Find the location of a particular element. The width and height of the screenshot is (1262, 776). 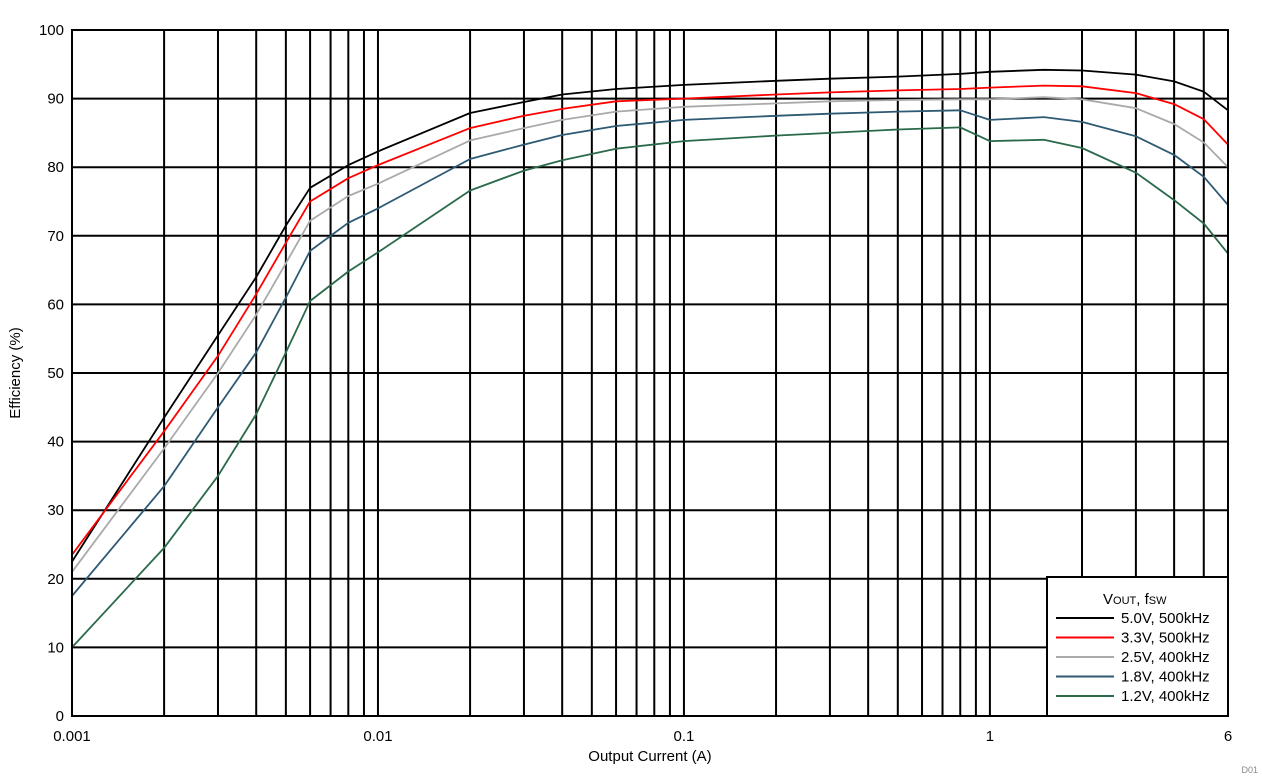

x-tick-label: 0.1 is located at coordinates (684, 736).